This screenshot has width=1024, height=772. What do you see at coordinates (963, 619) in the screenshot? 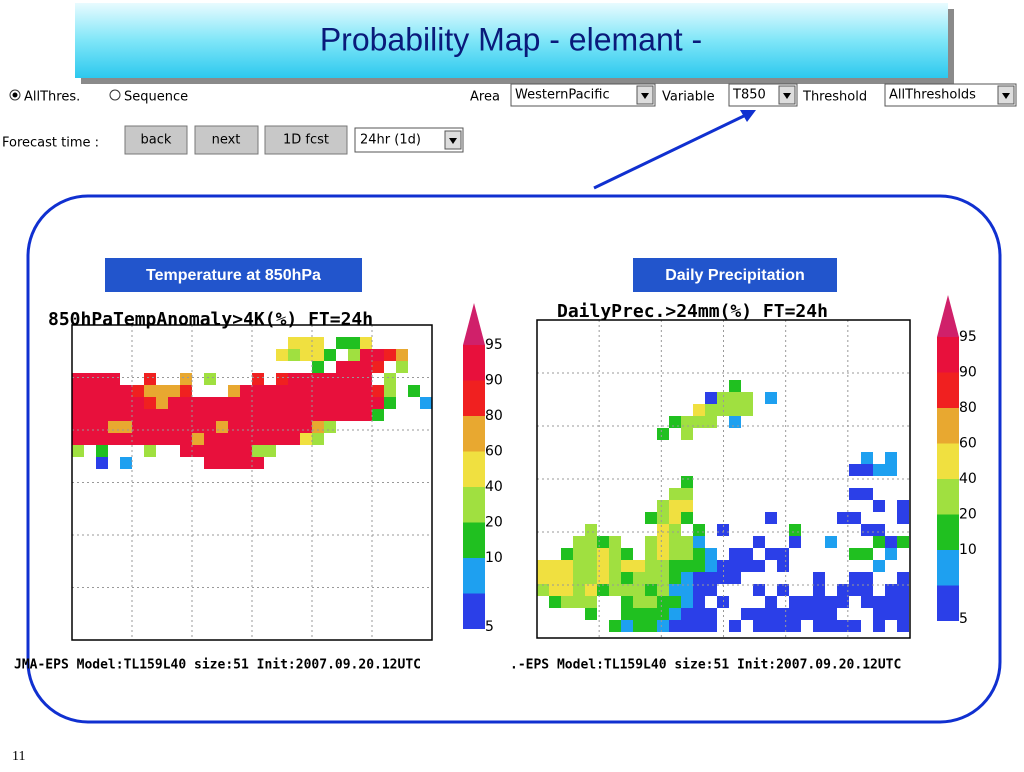
I see `colorbar-label: 5` at bounding box center [963, 619].